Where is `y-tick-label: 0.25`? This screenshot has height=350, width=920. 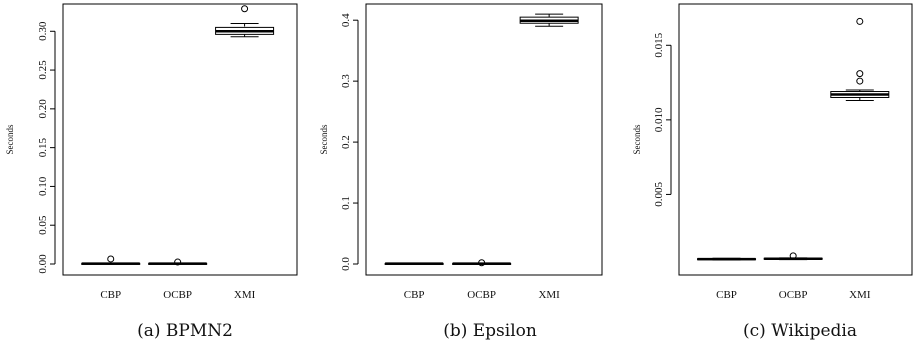 y-tick-label: 0.25 is located at coordinates (43, 70).